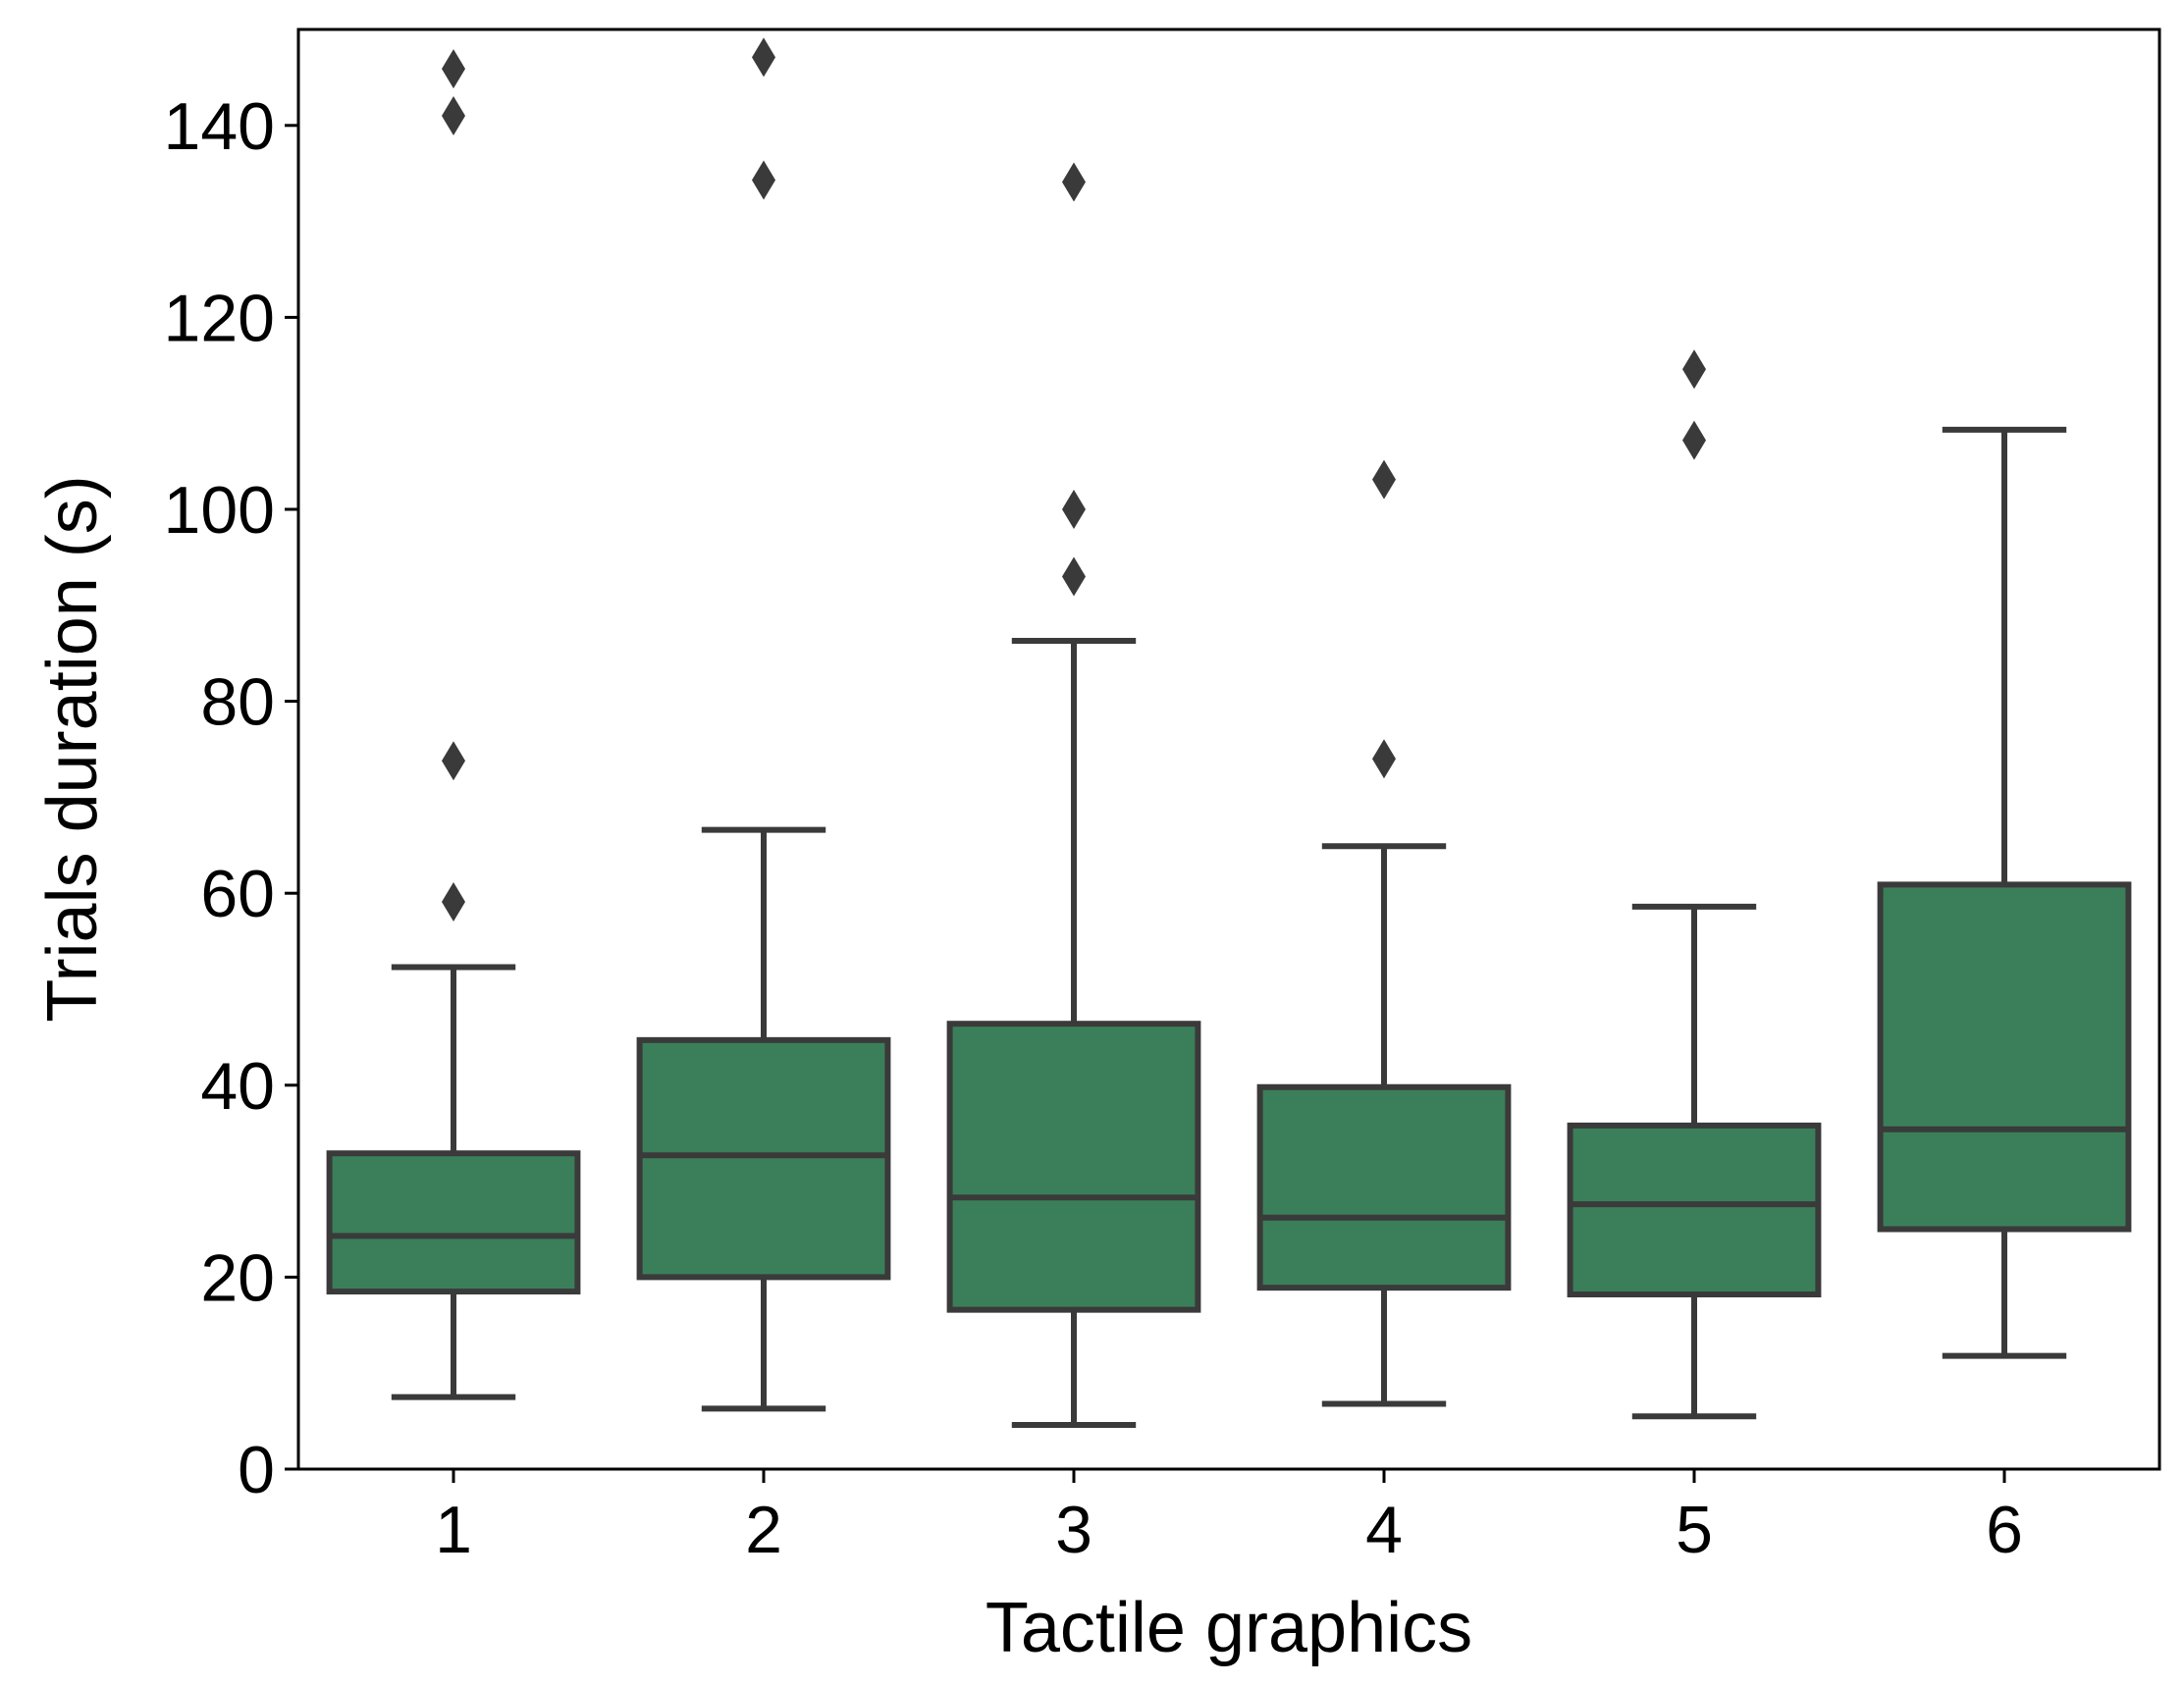  Describe the element at coordinates (453, 1530) in the screenshot. I see `x-tick-label: 1` at that location.